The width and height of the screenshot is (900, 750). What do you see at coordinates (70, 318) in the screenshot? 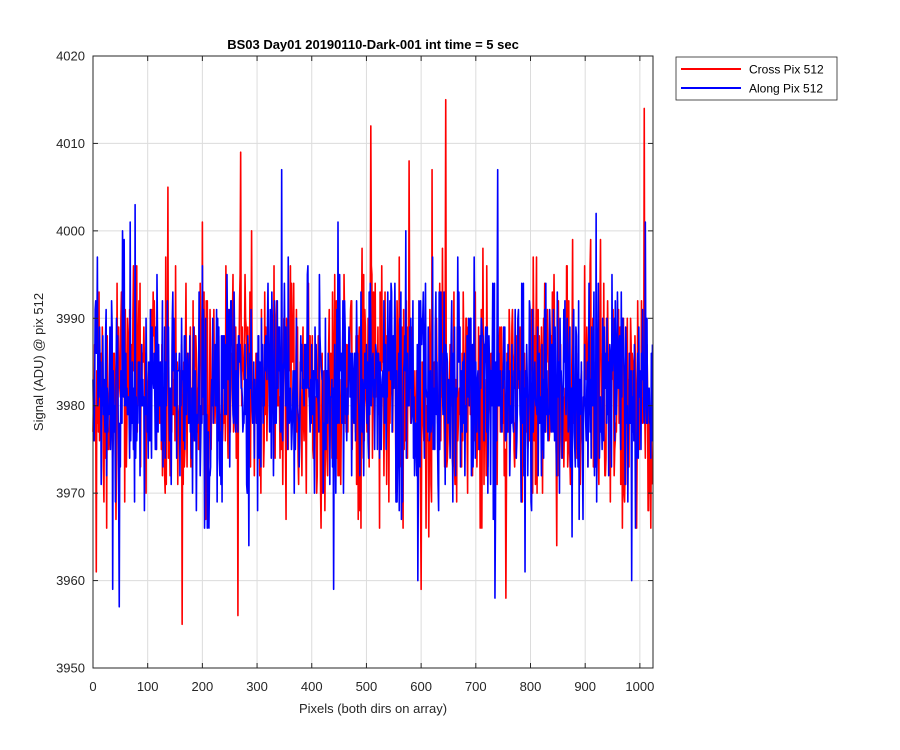
I see `y-tick-label: 3990` at bounding box center [70, 318].